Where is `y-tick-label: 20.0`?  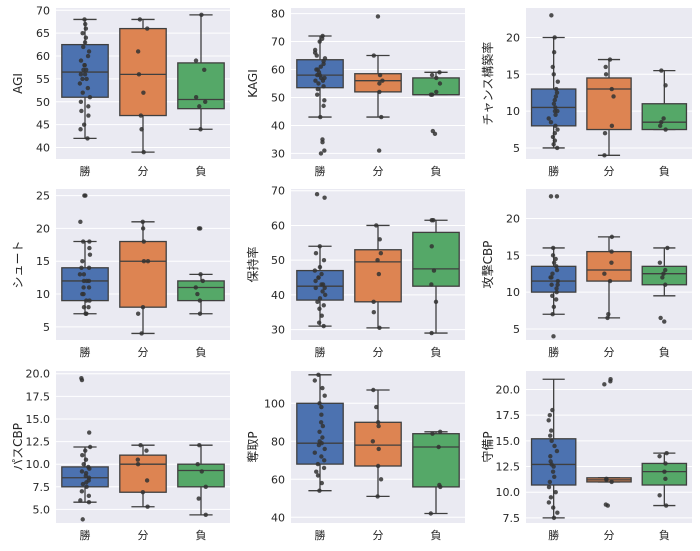
y-tick-label: 20.0 is located at coordinates (508, 389).